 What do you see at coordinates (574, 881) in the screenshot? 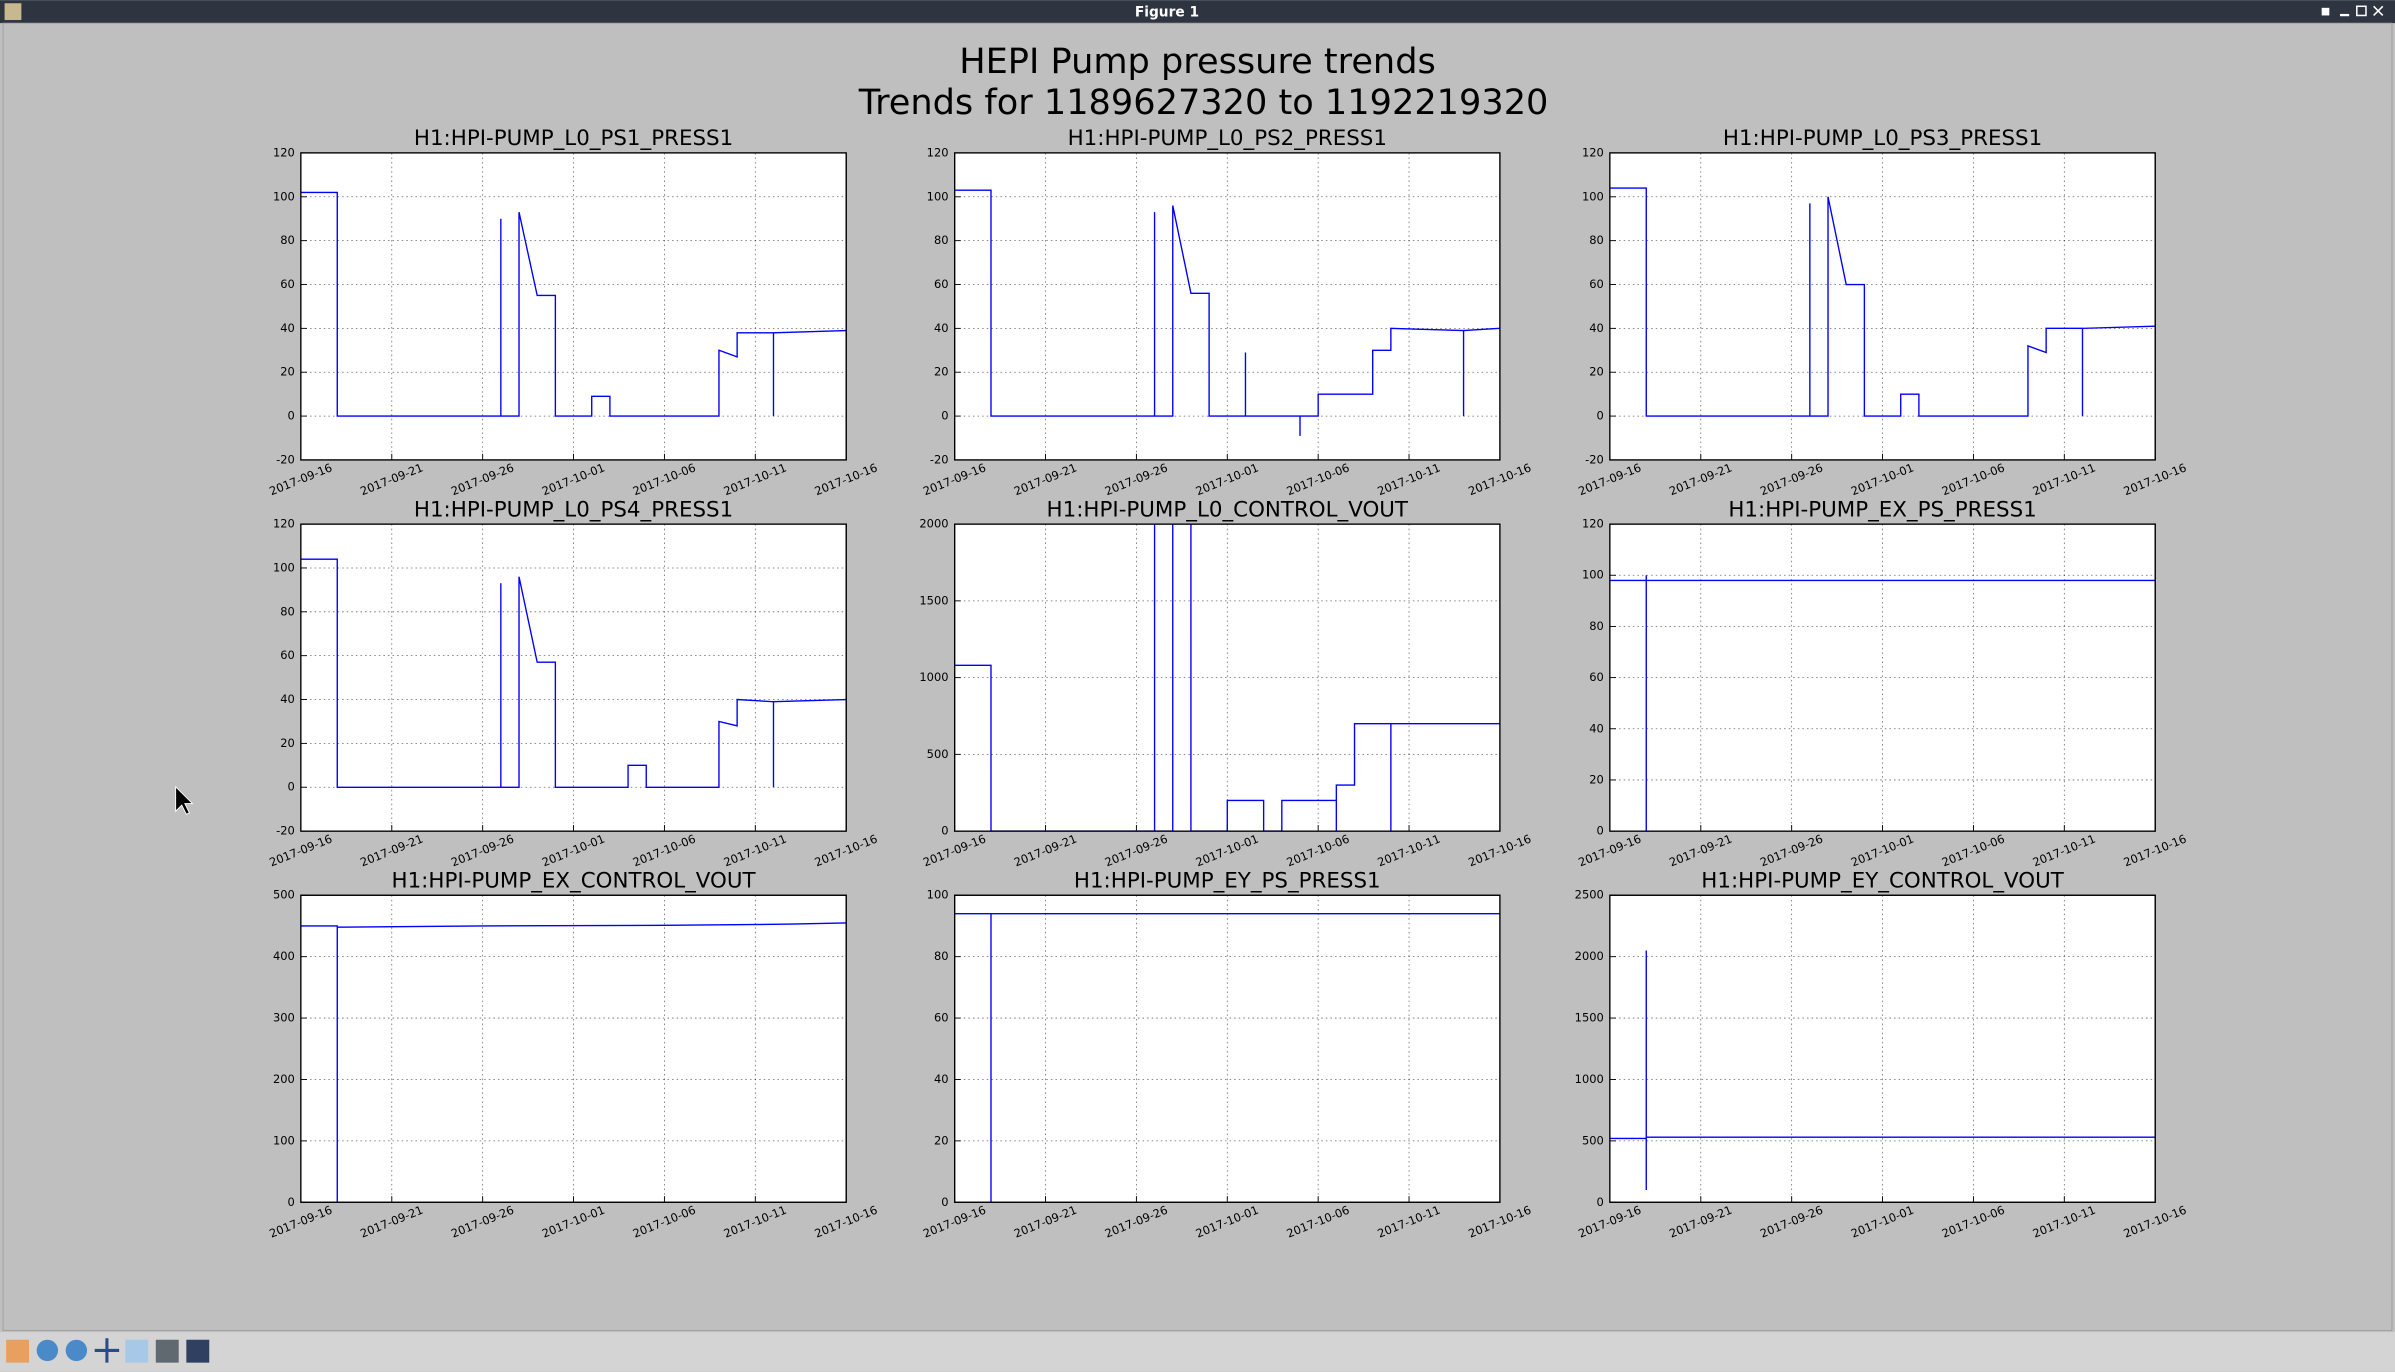
I see `subplot-title: H1:HPI-PUMP_EX_CONTROL_VOUT` at bounding box center [574, 881].